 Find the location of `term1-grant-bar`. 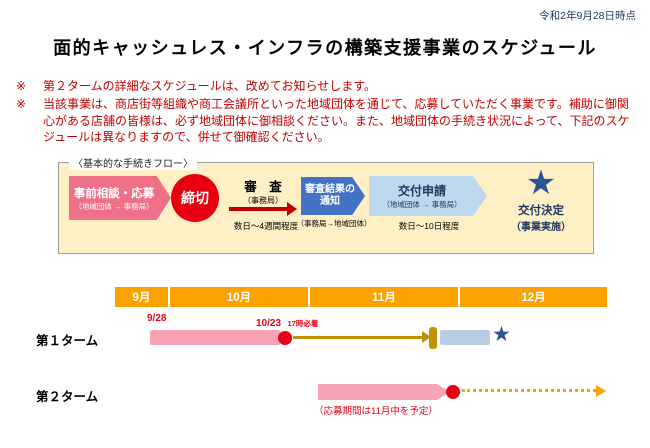

term1-grant-bar is located at coordinates (465, 337).